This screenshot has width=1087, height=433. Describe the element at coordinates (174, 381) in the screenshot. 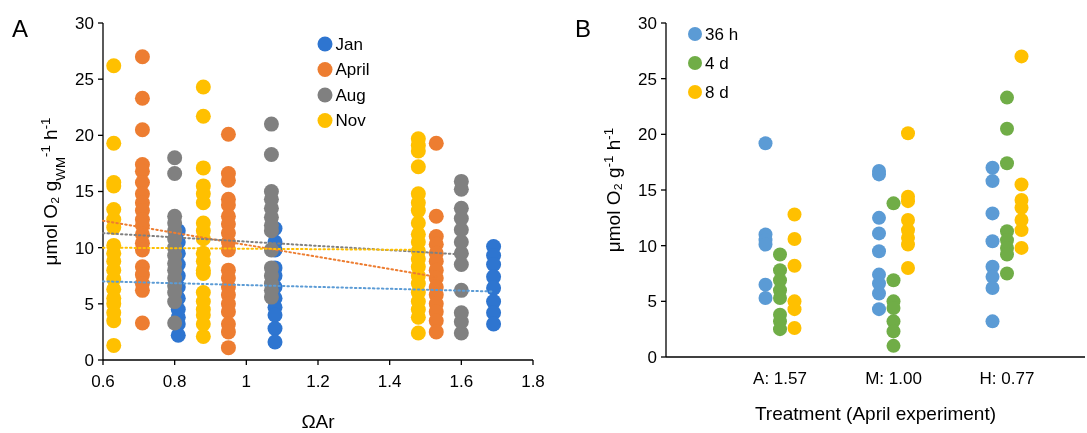

I see `x-tick-label: 0.8` at that location.